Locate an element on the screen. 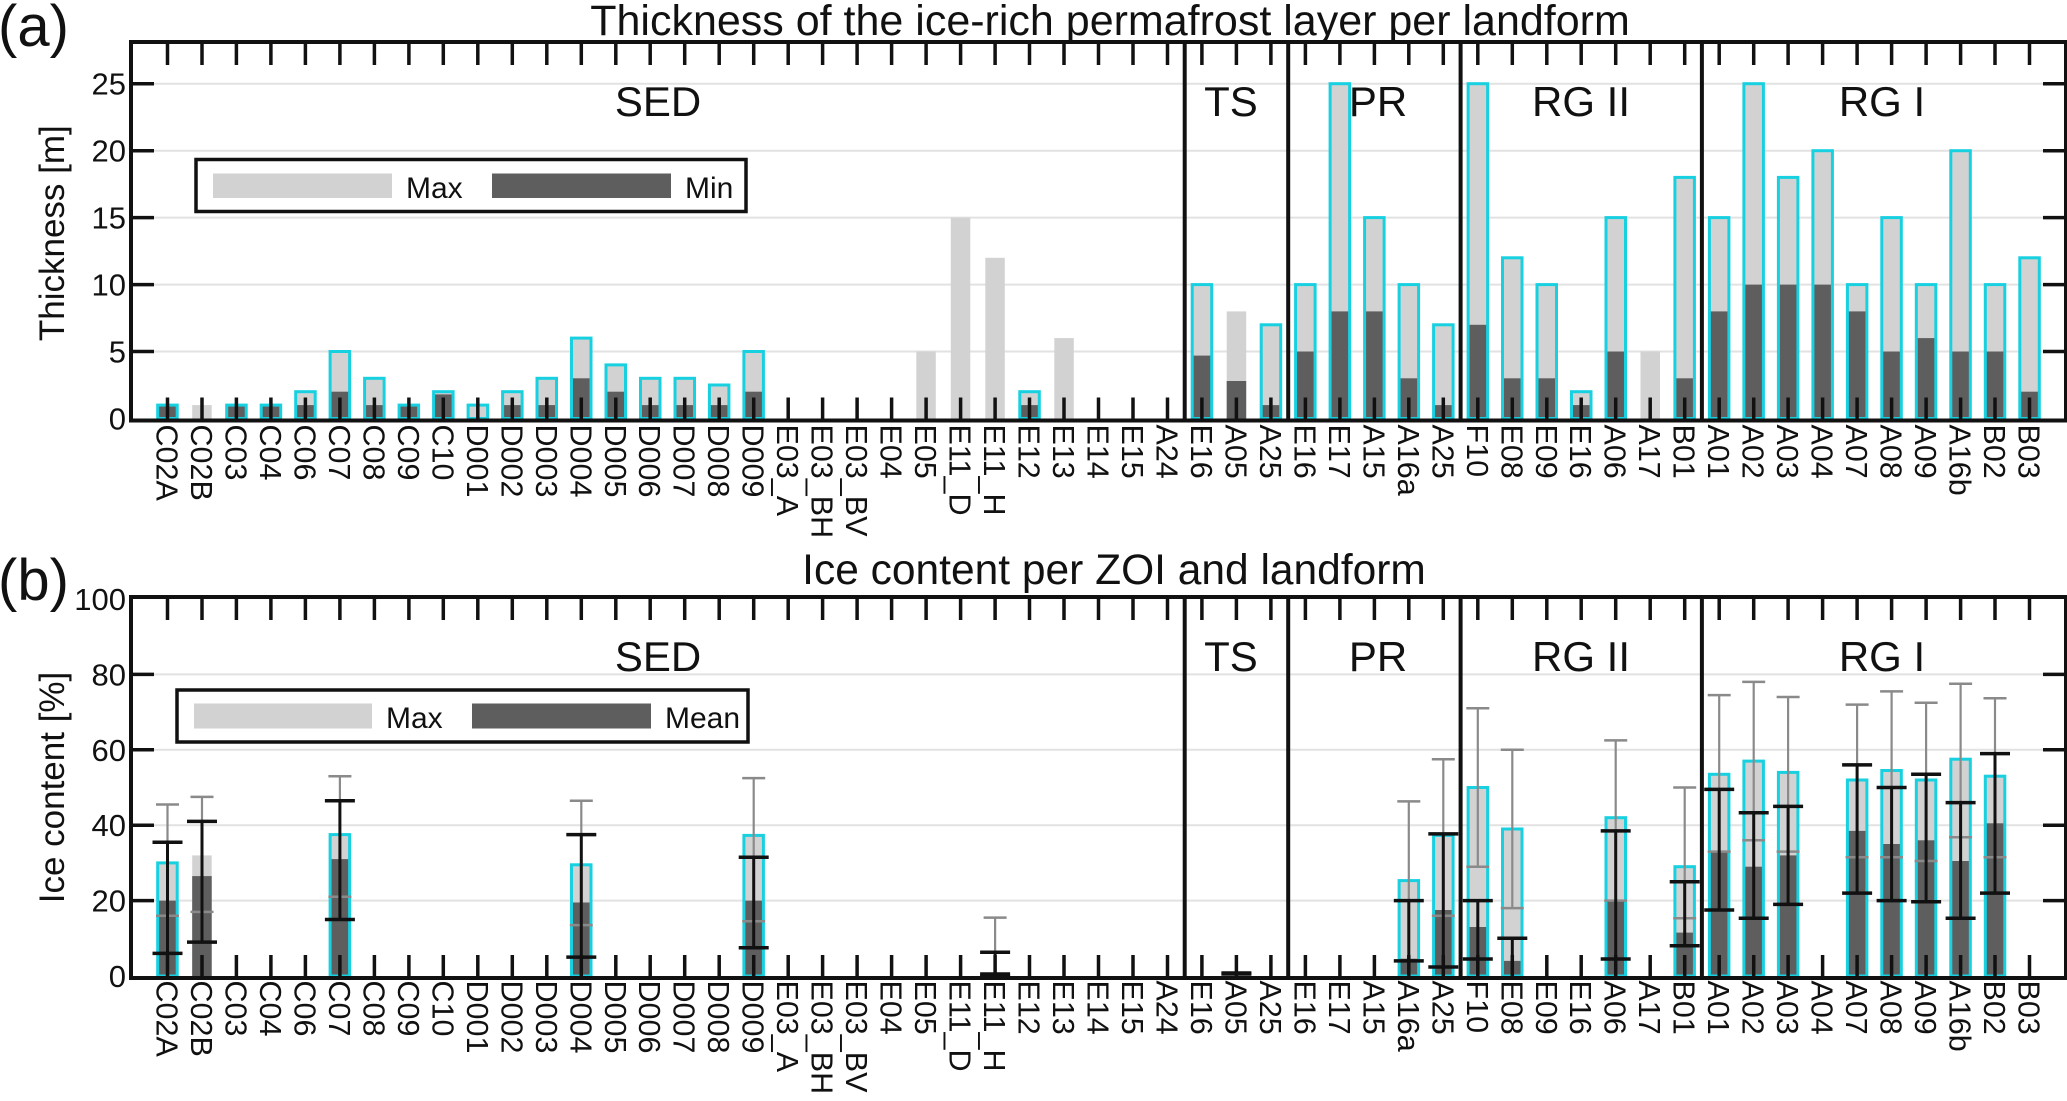  svg-text: D008 is located at coordinates (718, 1017).